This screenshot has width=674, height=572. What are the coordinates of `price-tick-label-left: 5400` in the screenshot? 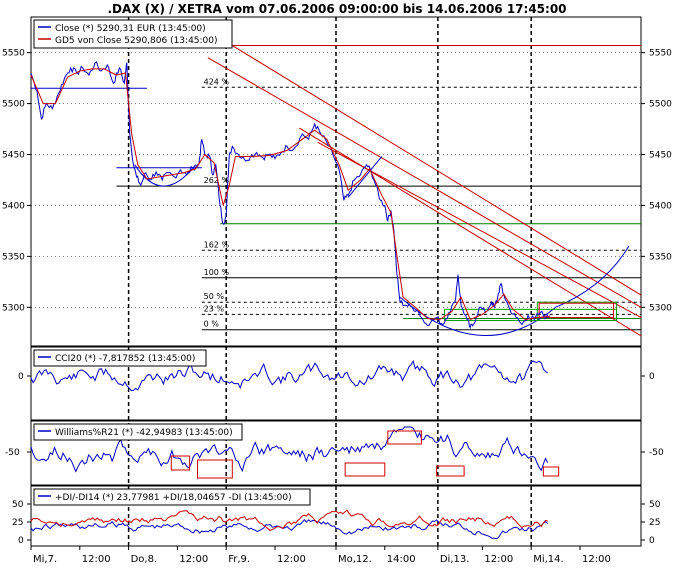 It's located at (13, 206).